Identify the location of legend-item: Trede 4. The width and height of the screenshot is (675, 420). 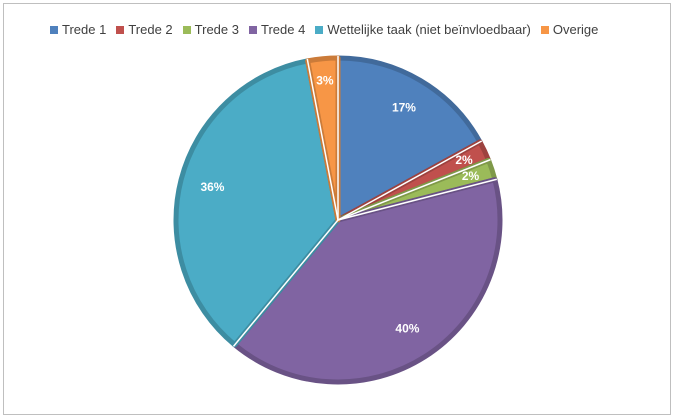
(277, 30).